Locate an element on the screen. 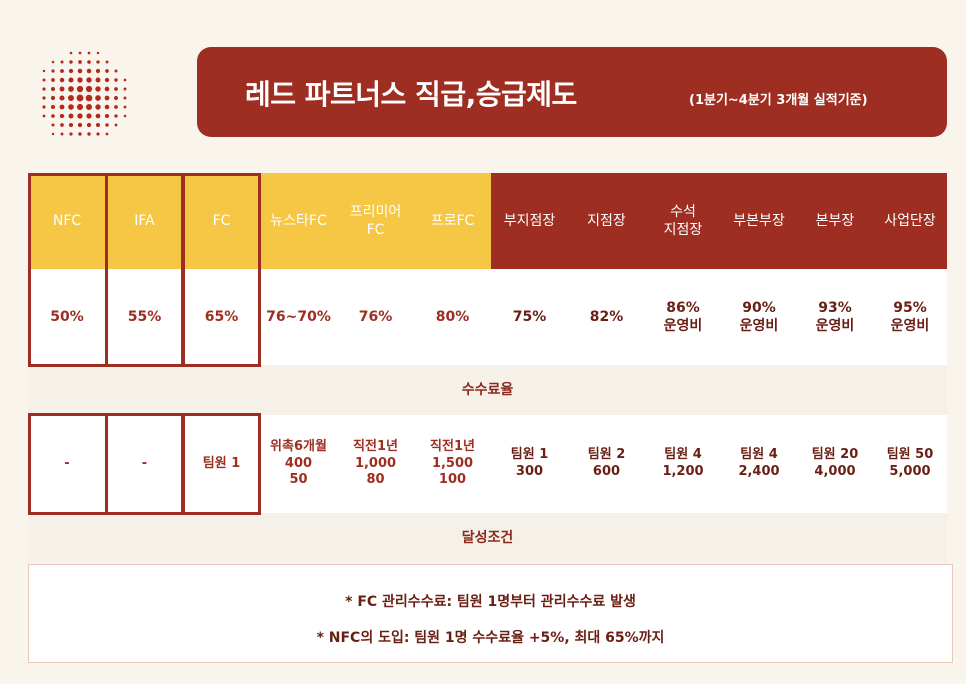  condition-cell: 팀원 50 5,000 is located at coordinates (910, 463).